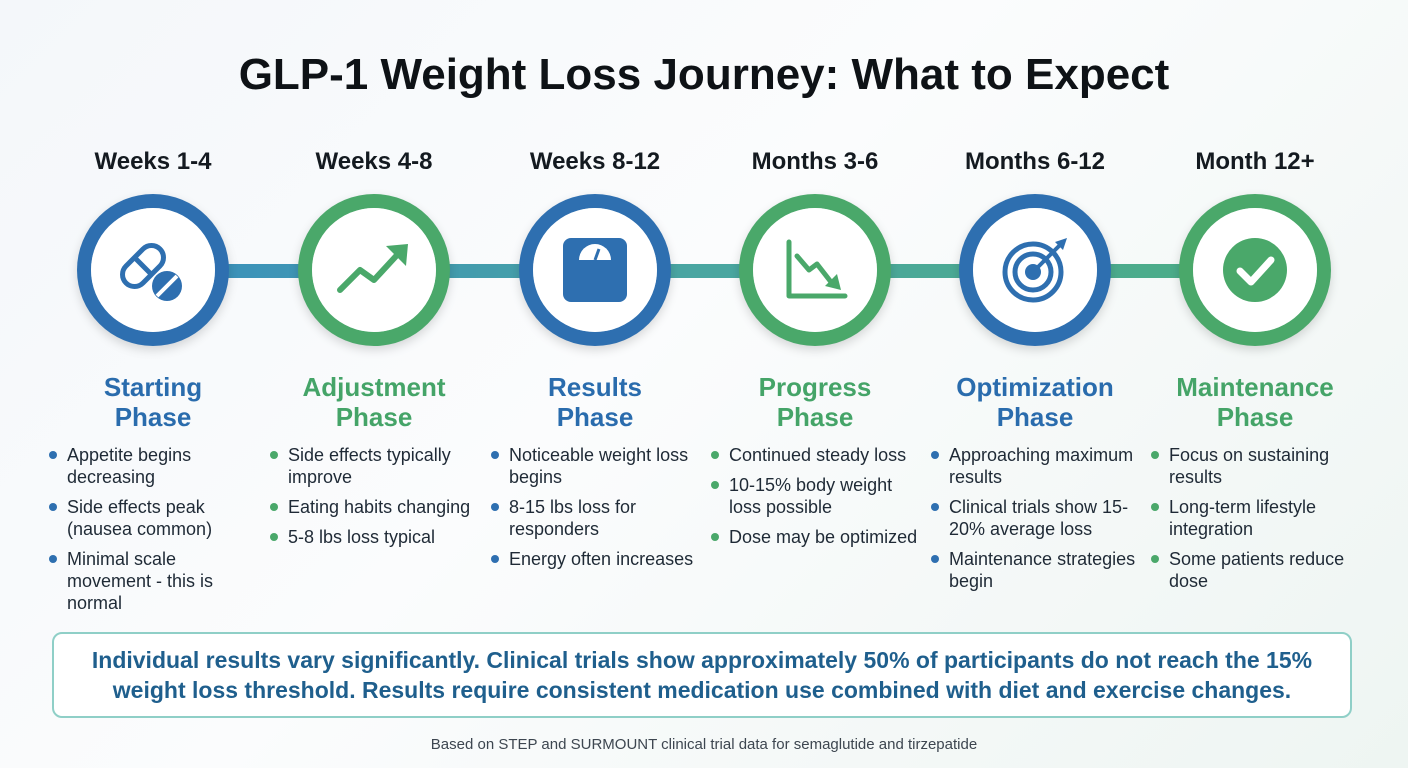  What do you see at coordinates (375, 537) in the screenshot?
I see `bullet-item: 5-8 lbs loss typical` at bounding box center [375, 537].